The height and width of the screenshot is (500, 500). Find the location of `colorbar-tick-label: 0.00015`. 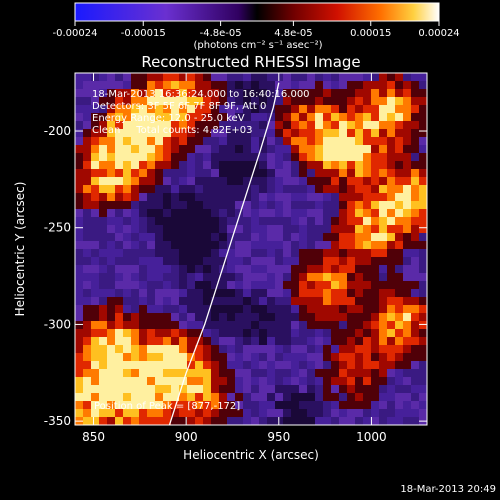

colorbar-tick-label: 0.00015 is located at coordinates (370, 33).